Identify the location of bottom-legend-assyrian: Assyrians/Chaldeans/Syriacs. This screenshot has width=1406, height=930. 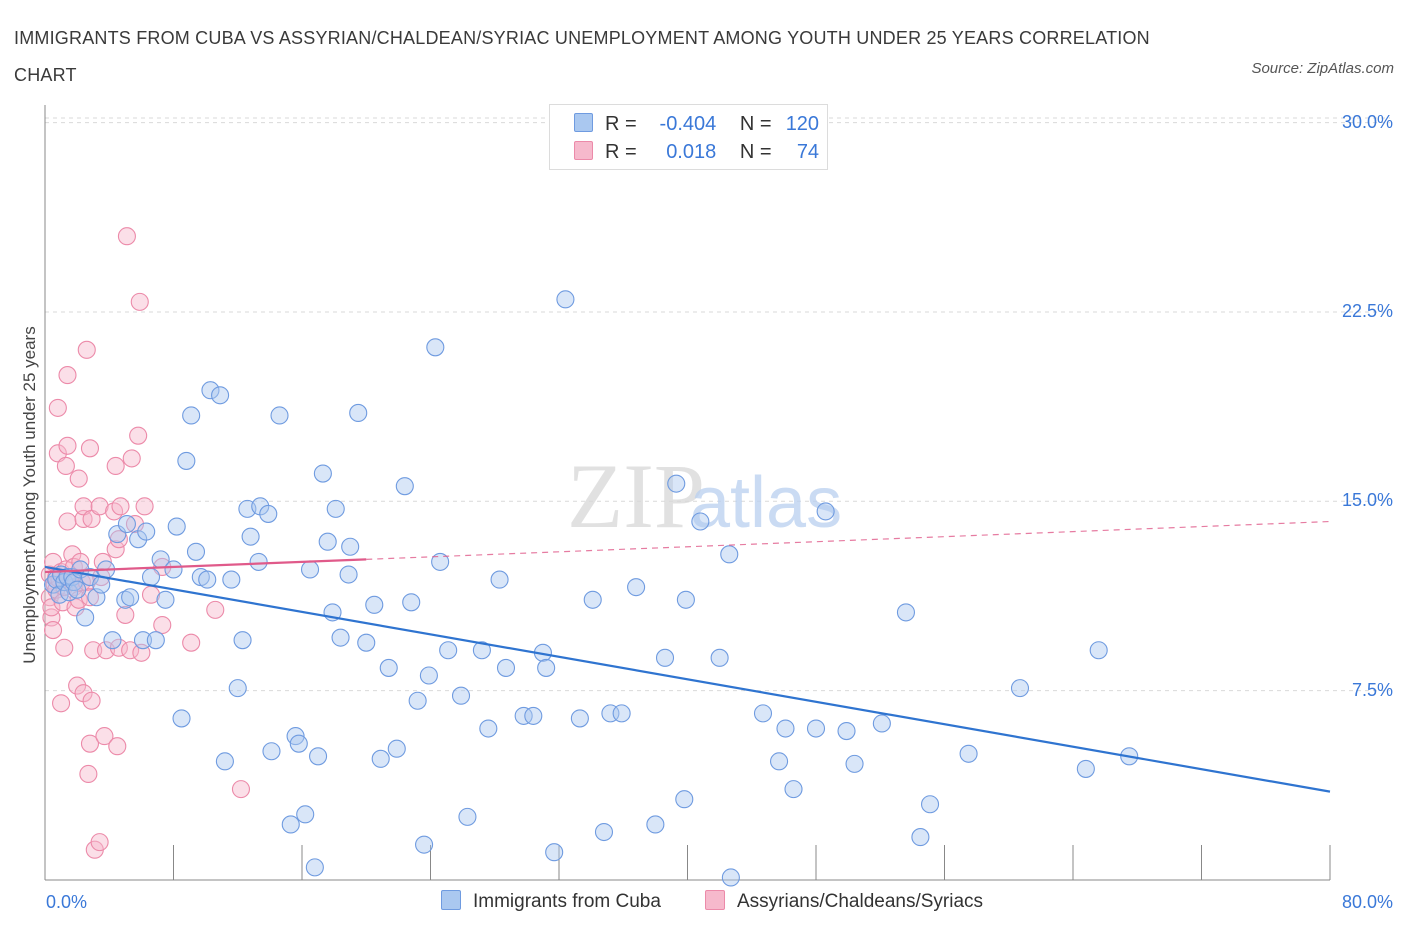
(844, 902).